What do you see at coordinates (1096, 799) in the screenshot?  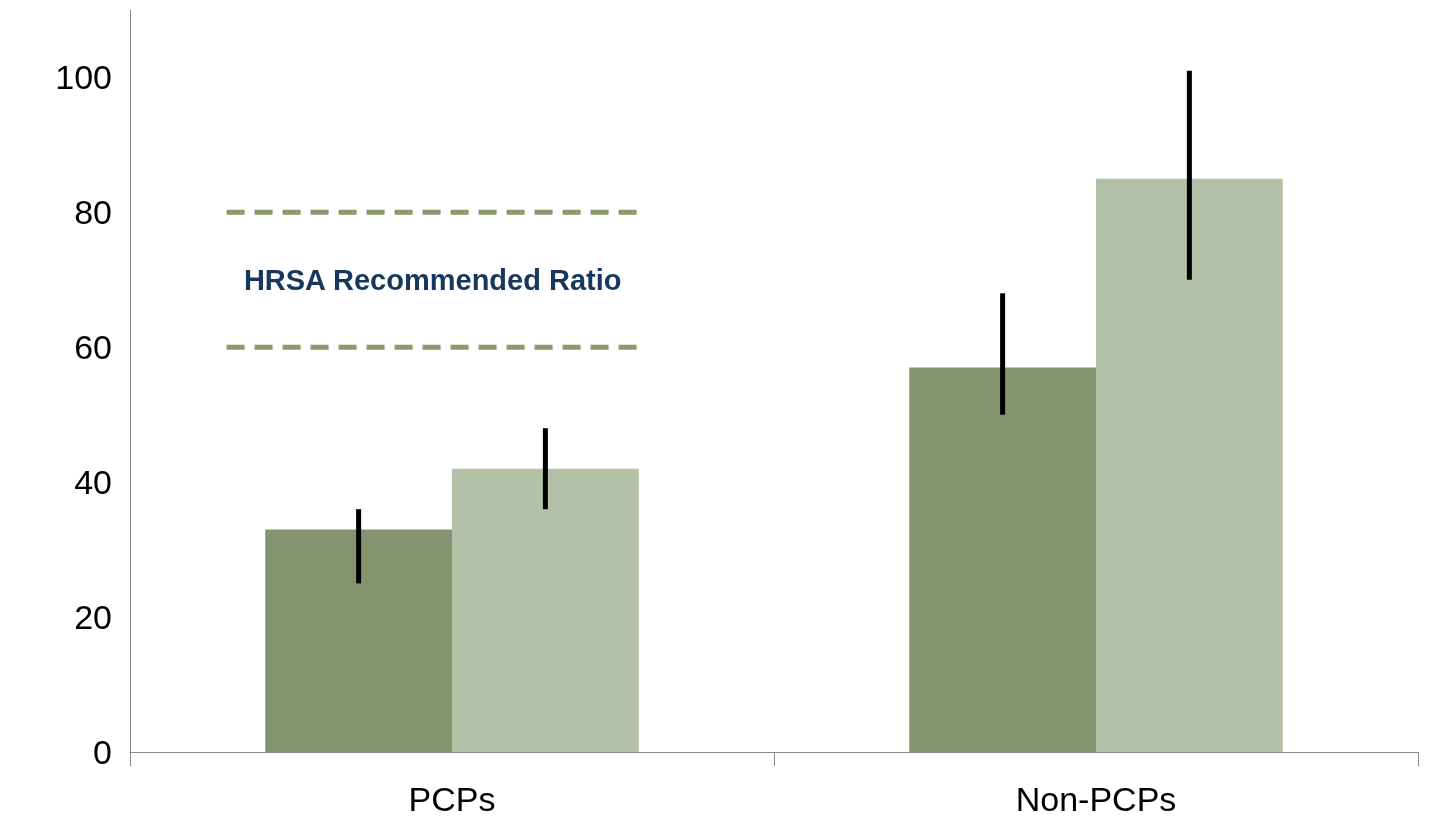 I see `x-tick-label: Non-PCPs` at bounding box center [1096, 799].